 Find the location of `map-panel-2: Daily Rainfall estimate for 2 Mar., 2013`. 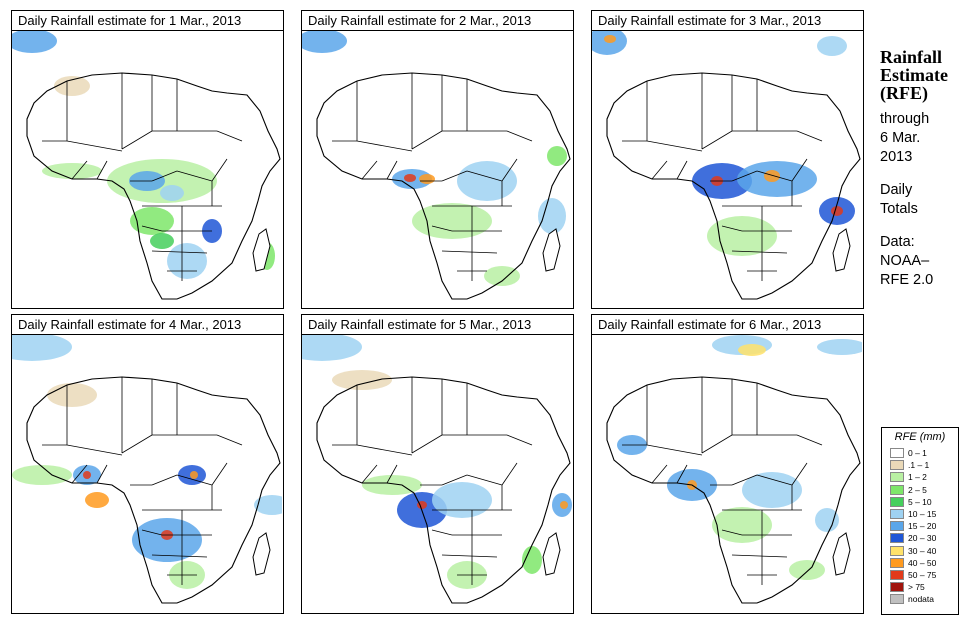

map-panel-2: Daily Rainfall estimate for 2 Mar., 2013 is located at coordinates (437, 159).